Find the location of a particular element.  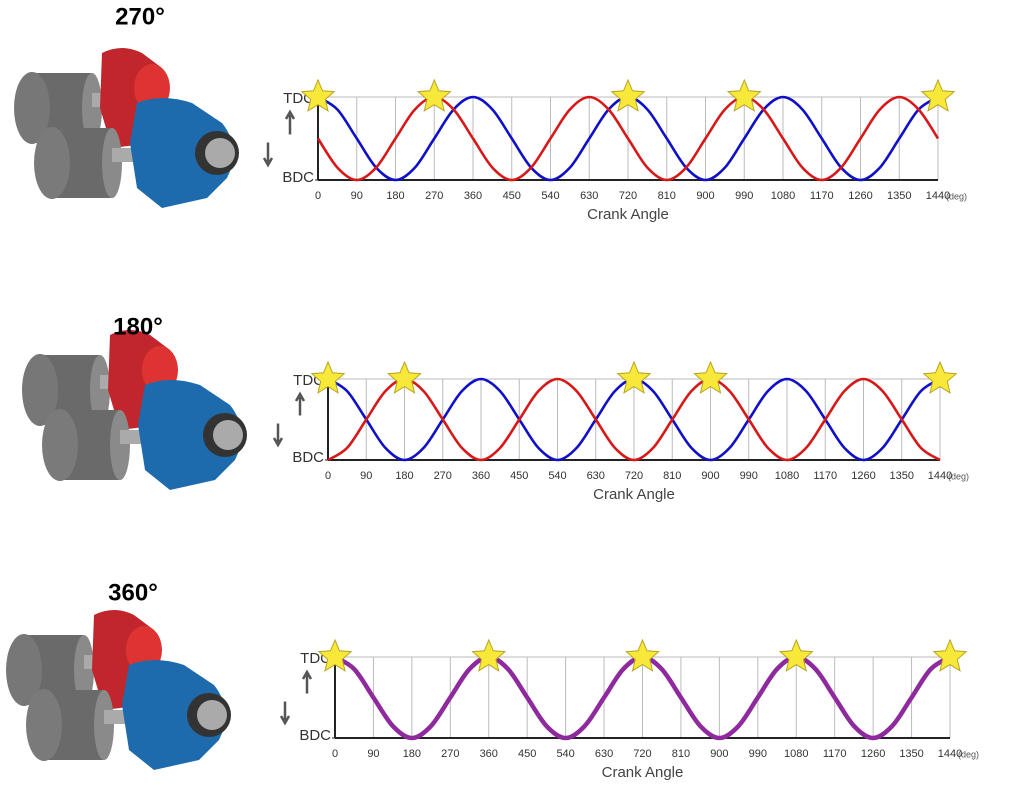

chart-title: 180° is located at coordinates (138, 326).